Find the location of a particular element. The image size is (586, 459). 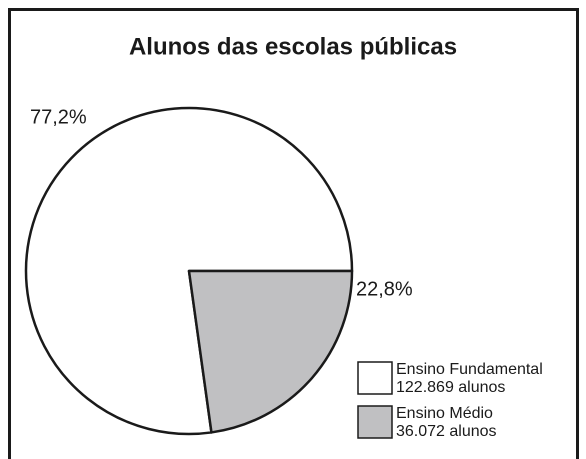

legend-detail: 36.072 alunos is located at coordinates (446, 431).